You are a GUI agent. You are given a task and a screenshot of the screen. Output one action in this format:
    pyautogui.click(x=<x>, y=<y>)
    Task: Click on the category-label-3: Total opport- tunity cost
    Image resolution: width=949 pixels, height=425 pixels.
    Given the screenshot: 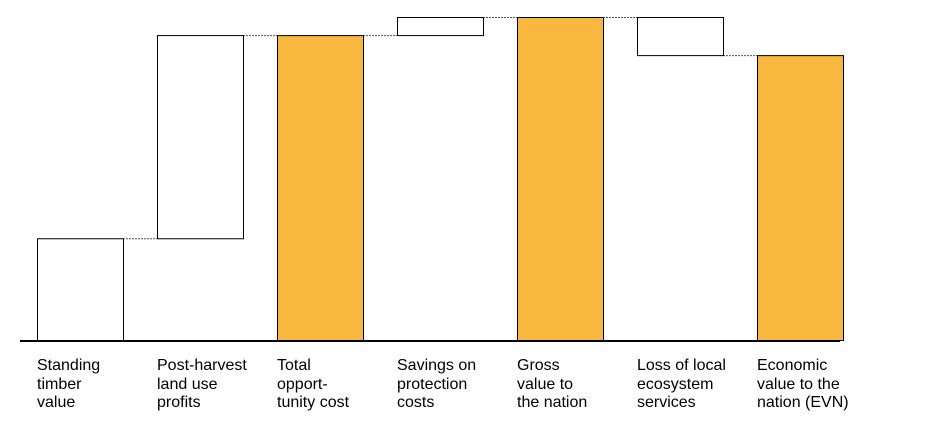 What is the action you would take?
    pyautogui.click(x=313, y=384)
    